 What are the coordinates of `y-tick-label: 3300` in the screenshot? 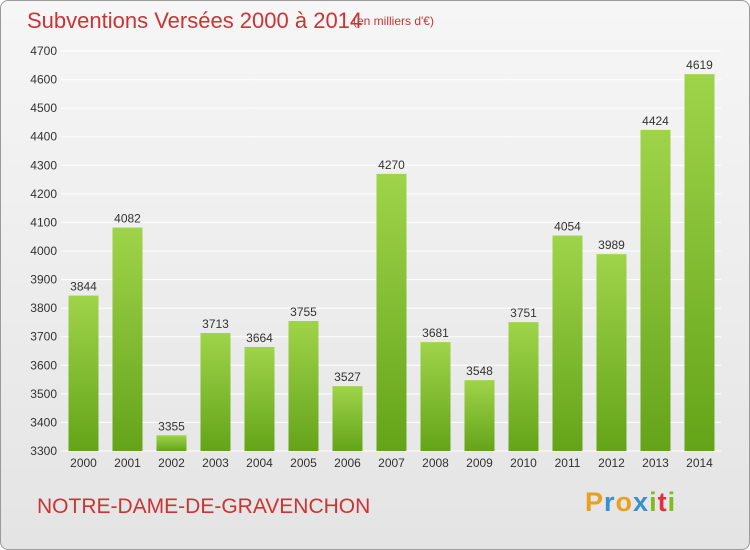 It's located at (43, 451).